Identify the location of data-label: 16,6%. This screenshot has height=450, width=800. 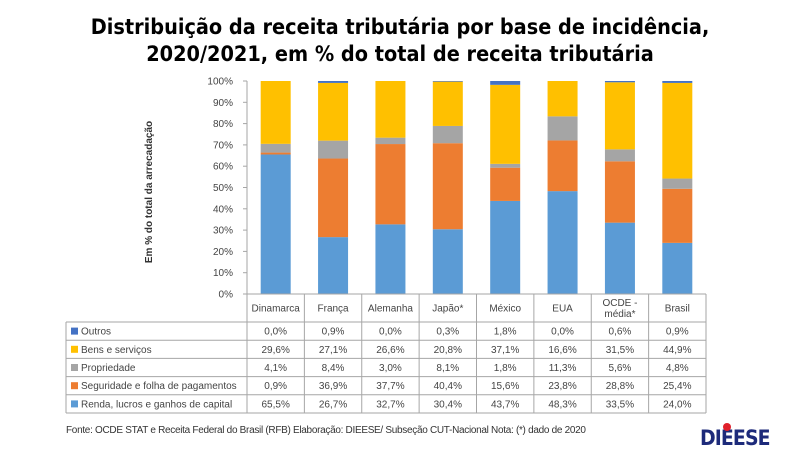
(562, 350).